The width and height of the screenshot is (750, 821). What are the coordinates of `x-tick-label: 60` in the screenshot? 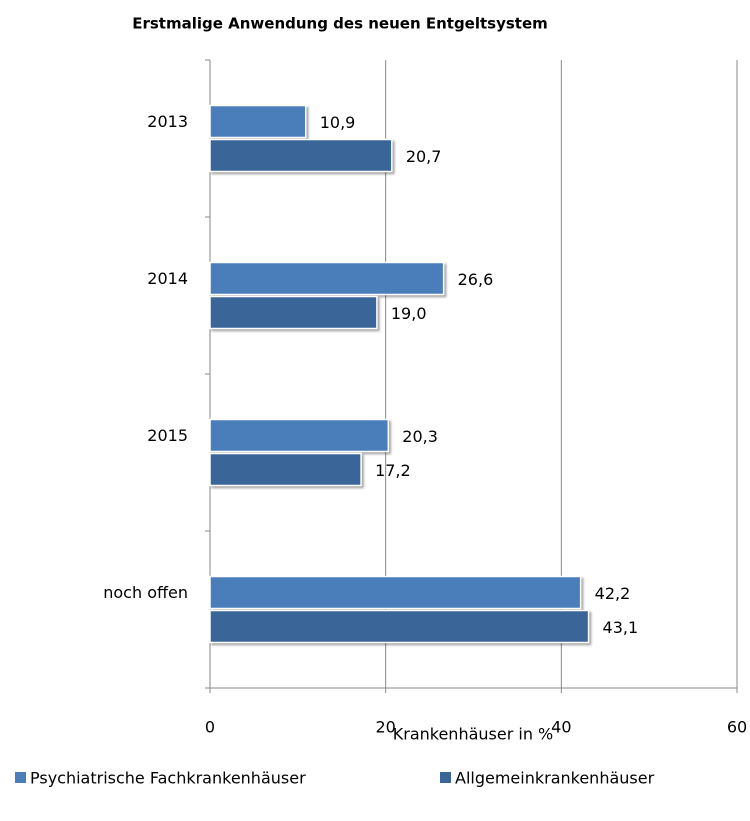 It's located at (737, 727).